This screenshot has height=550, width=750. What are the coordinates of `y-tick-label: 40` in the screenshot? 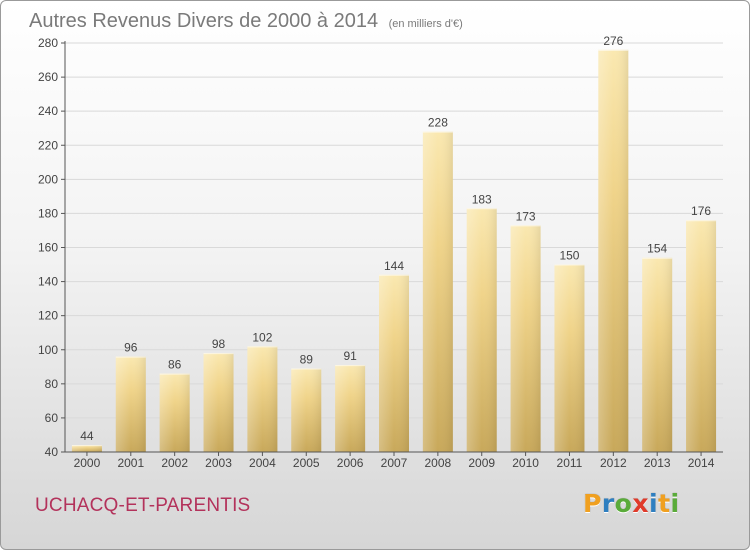 It's located at (52, 452).